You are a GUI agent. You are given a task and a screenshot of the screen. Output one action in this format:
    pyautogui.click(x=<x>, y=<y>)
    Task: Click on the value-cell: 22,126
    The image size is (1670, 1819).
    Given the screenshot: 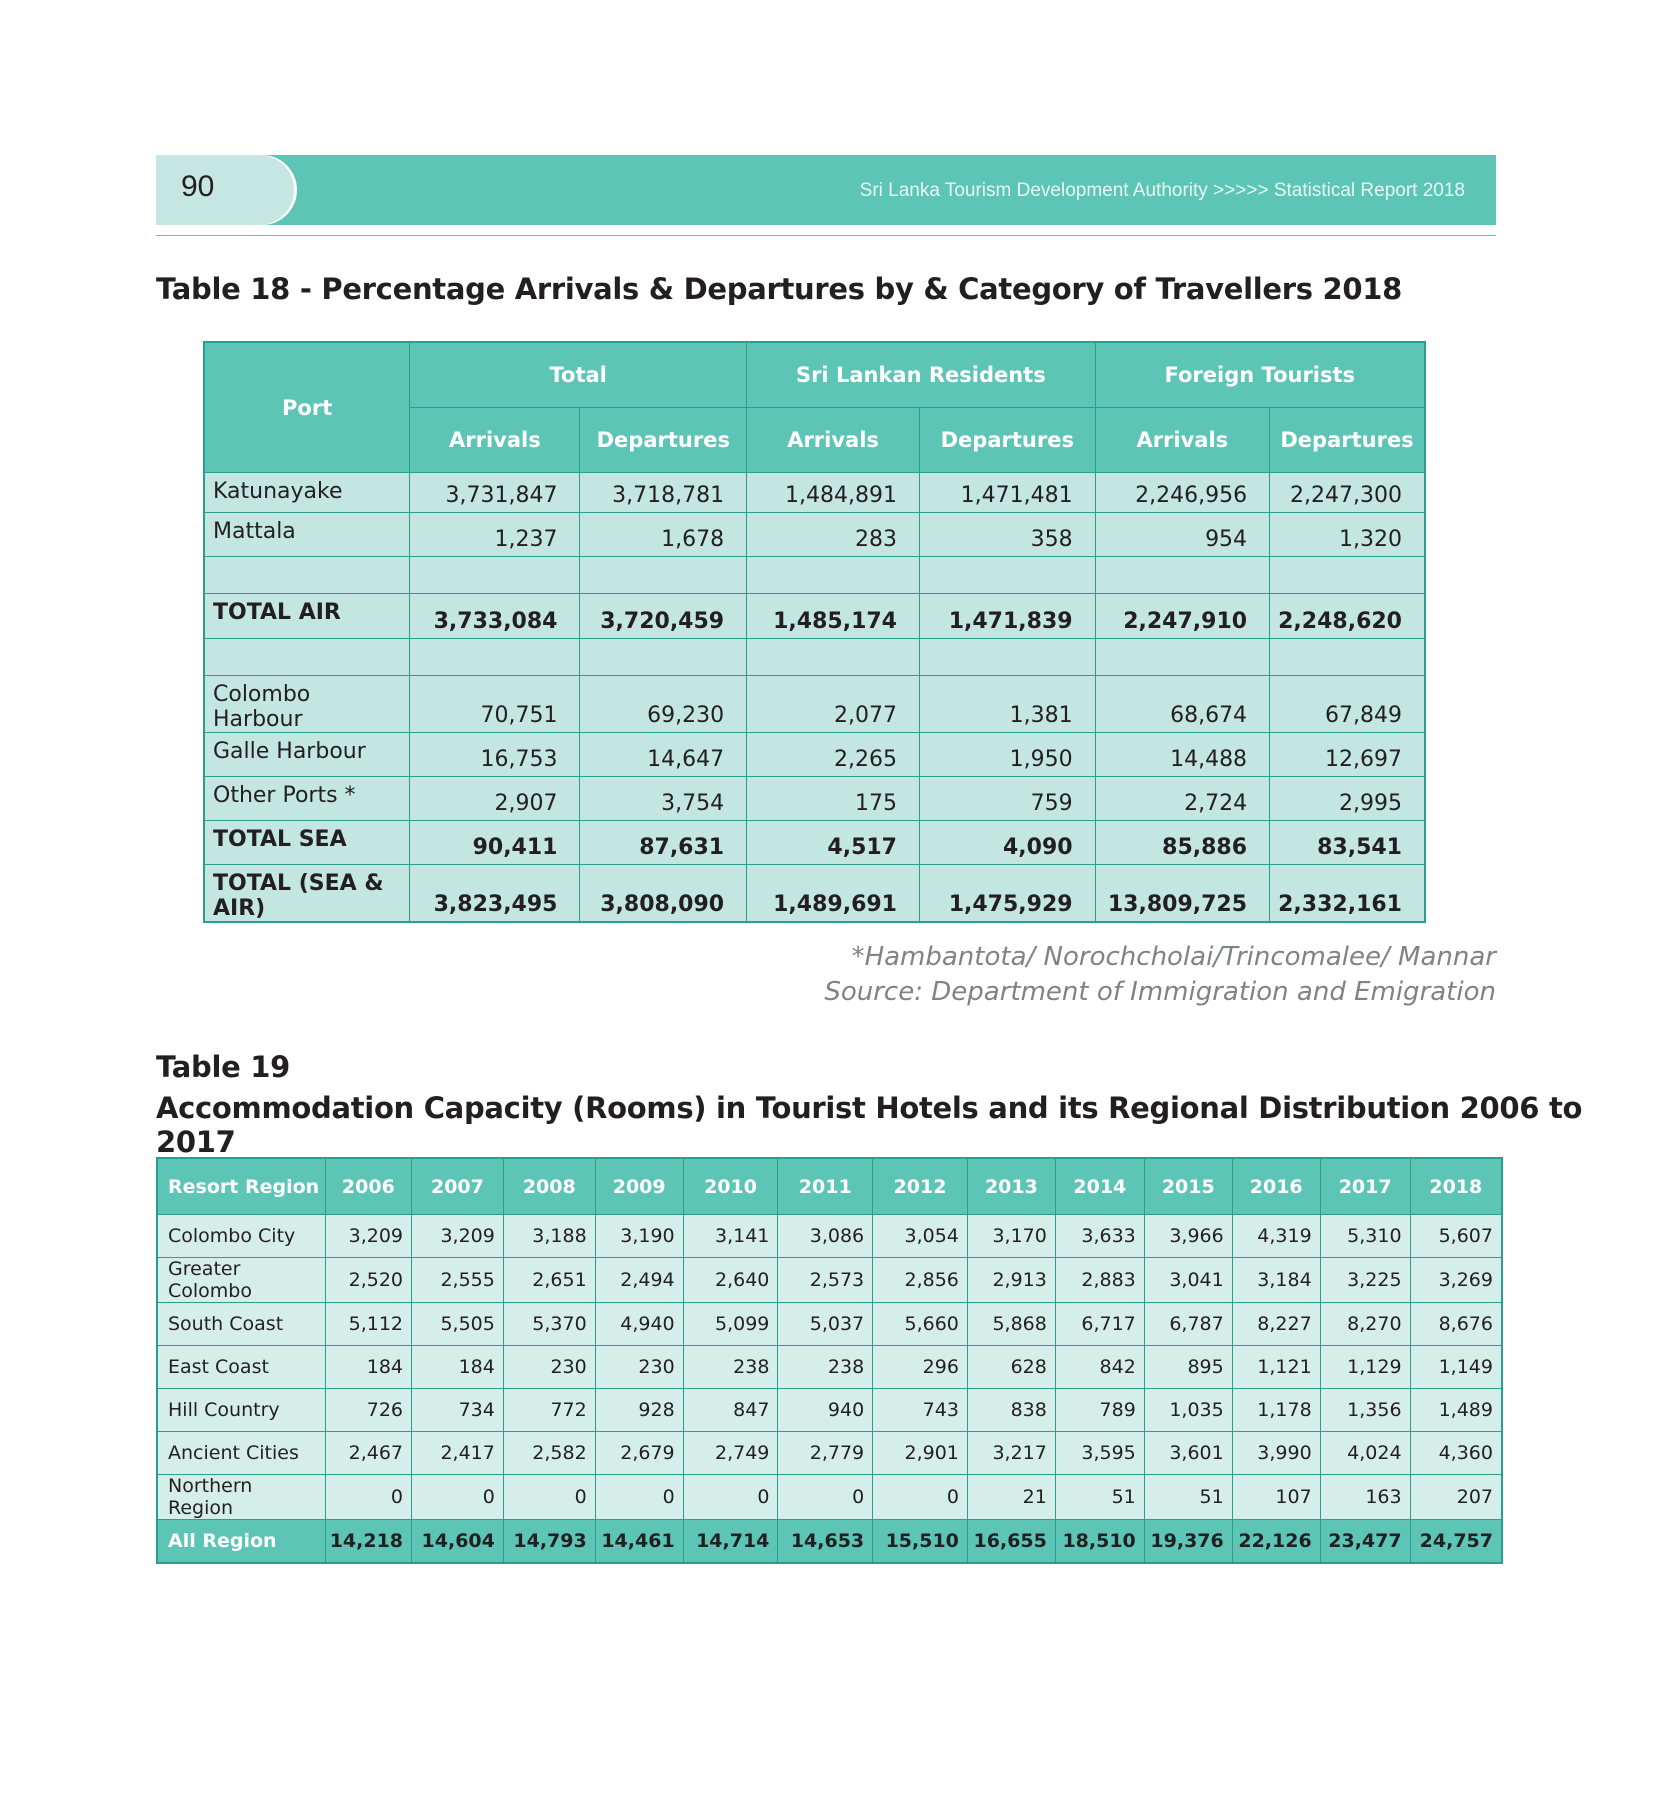 What is the action you would take?
    pyautogui.click(x=1276, y=1541)
    